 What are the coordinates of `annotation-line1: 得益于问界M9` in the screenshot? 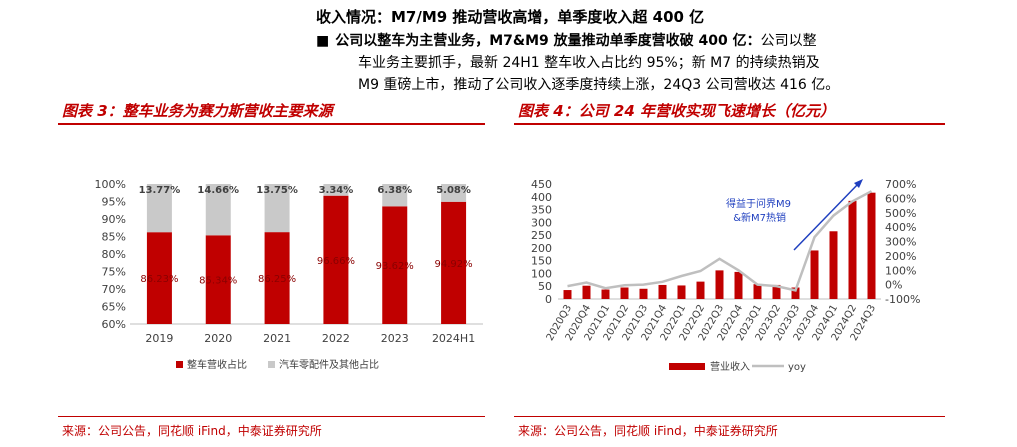 It's located at (758, 203).